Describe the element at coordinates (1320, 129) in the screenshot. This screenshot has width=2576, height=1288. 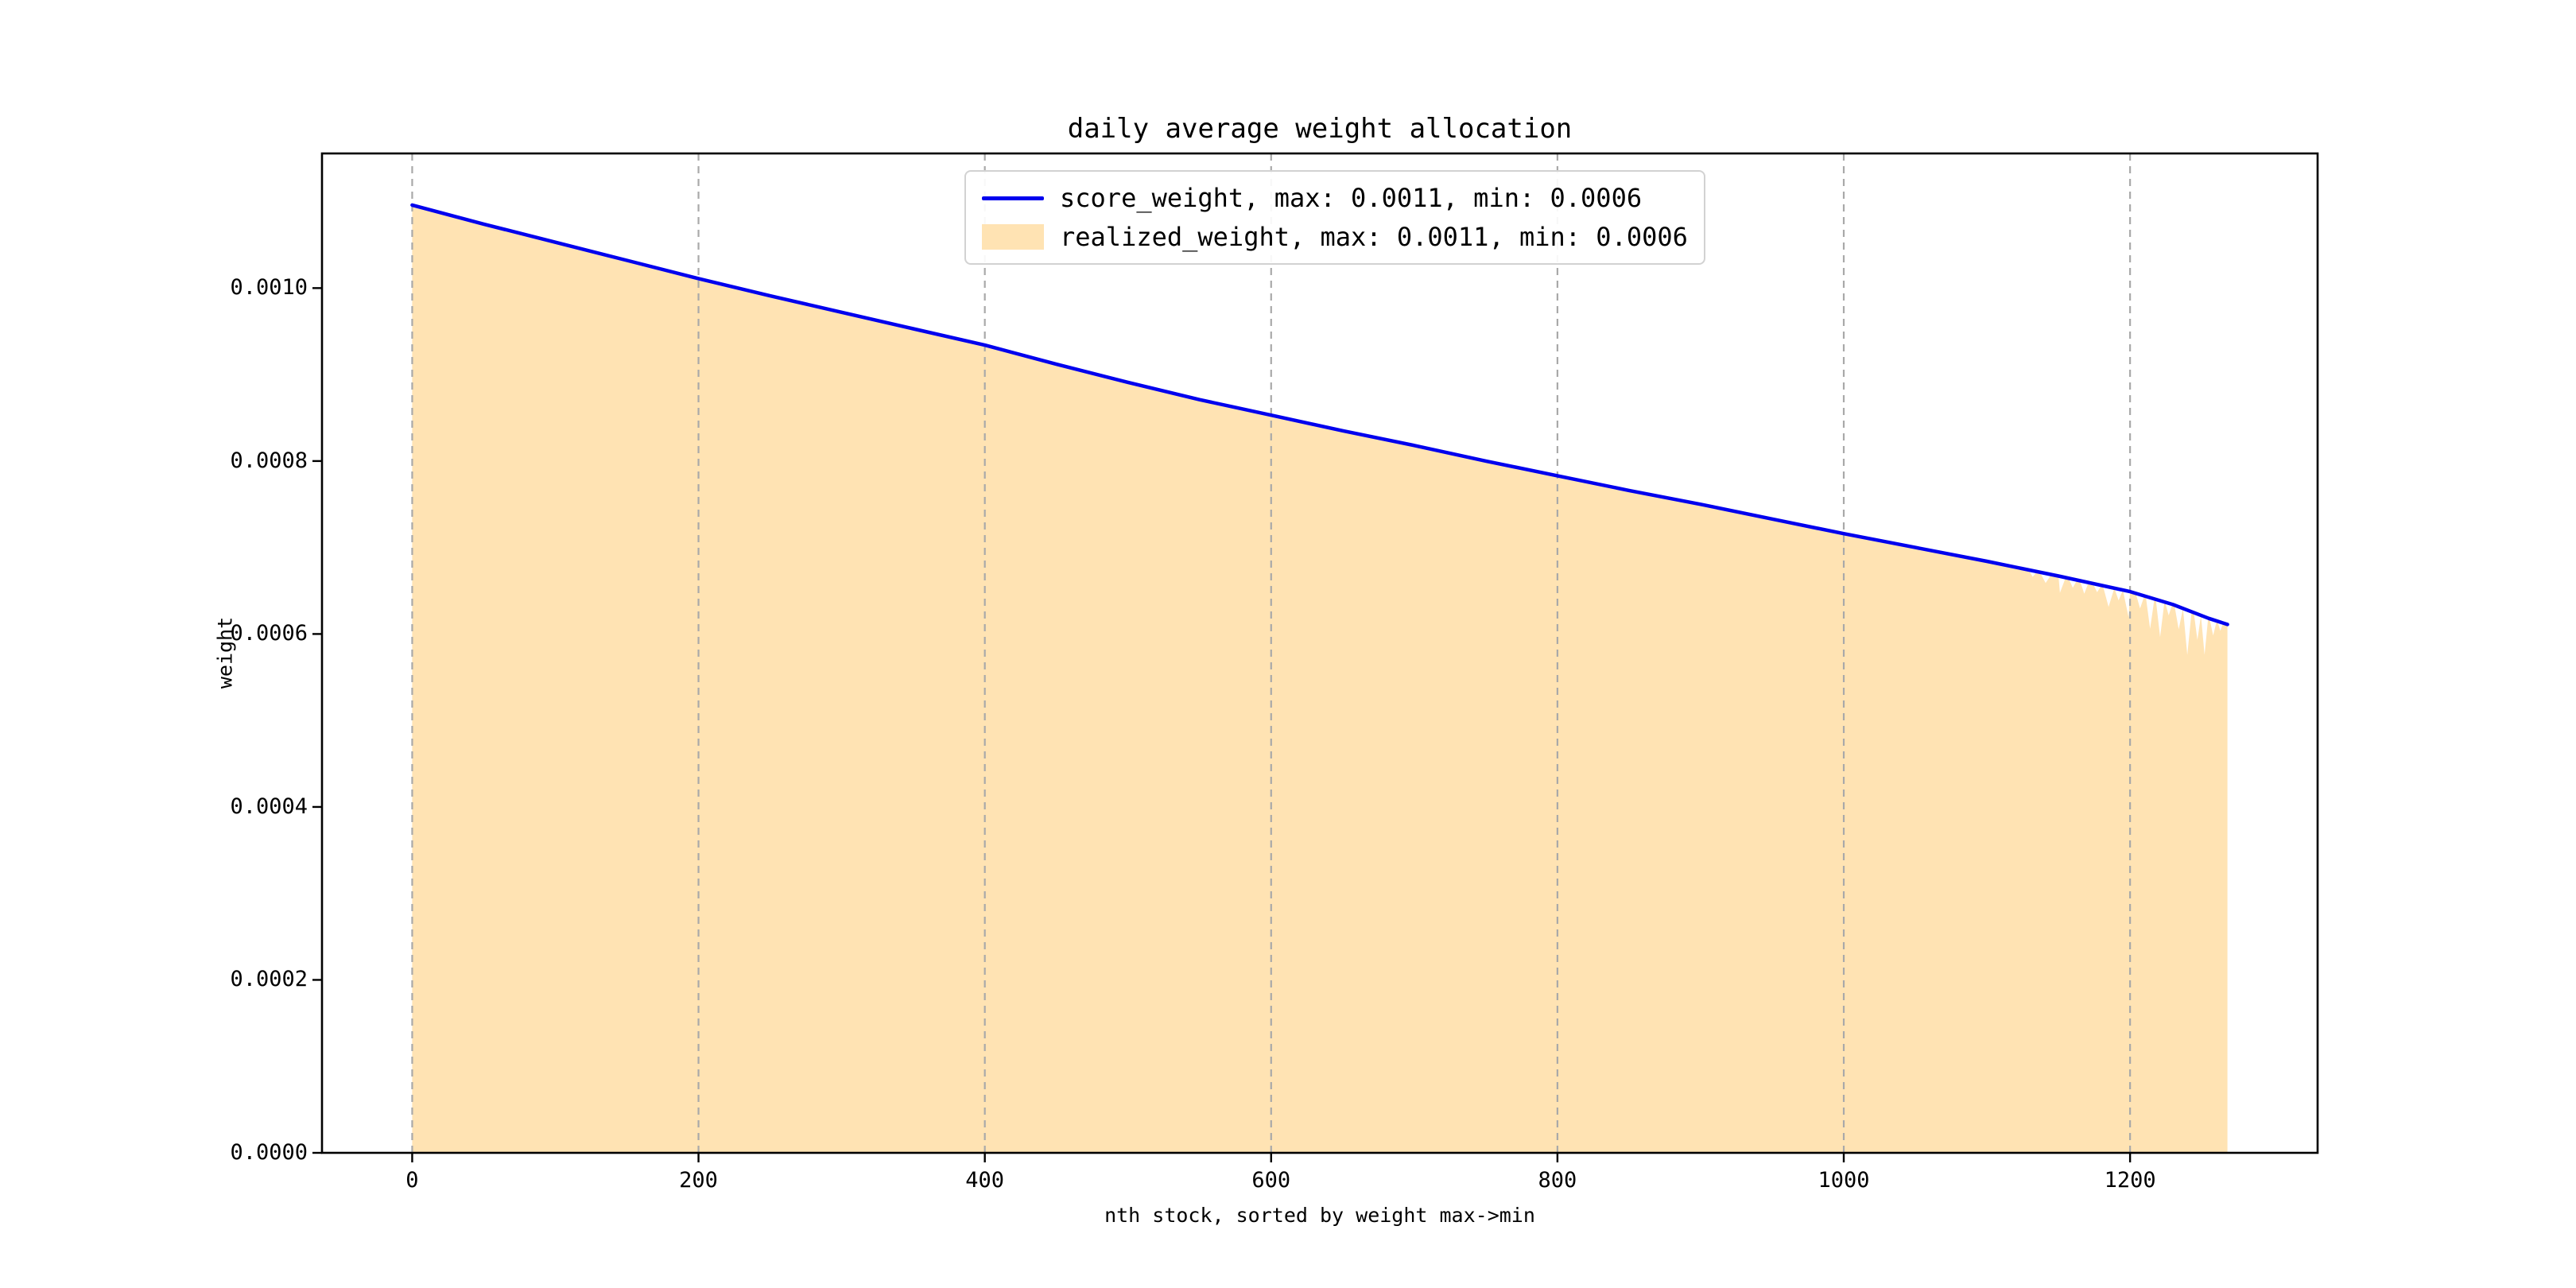
I see `chart-title: daily average weight allocation` at that location.